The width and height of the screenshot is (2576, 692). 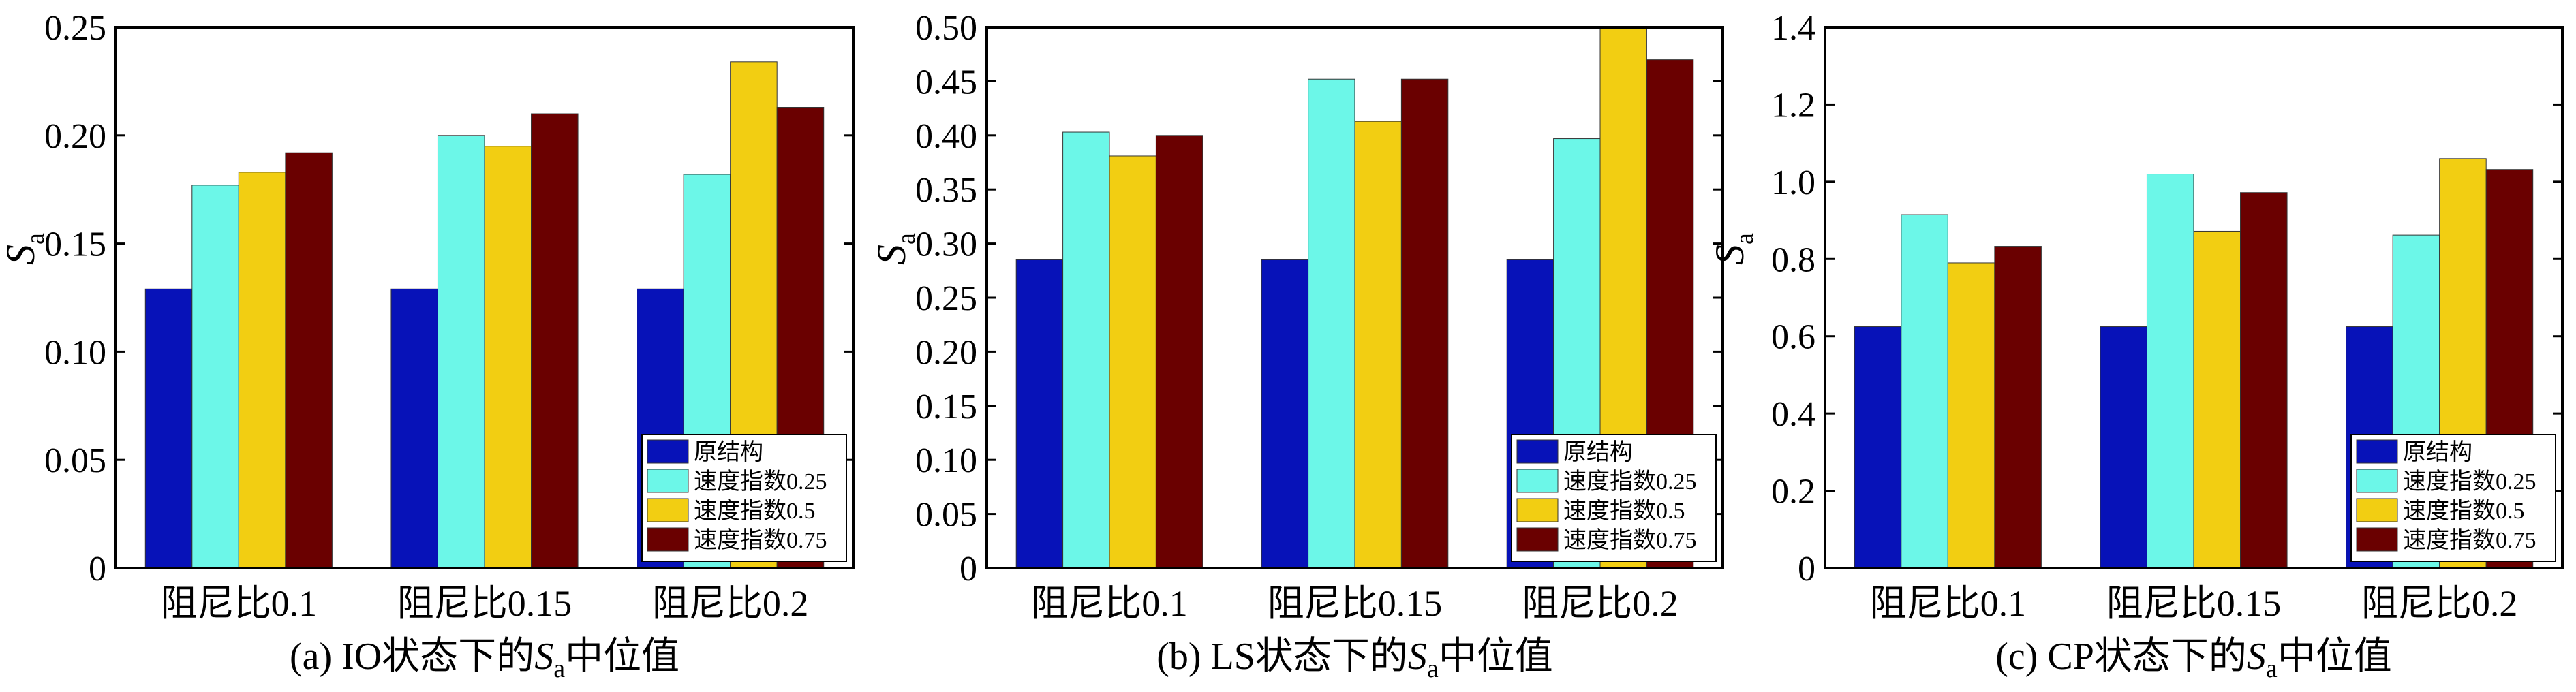 I want to click on y-tick-label: 0.6, so click(x=1793, y=337).